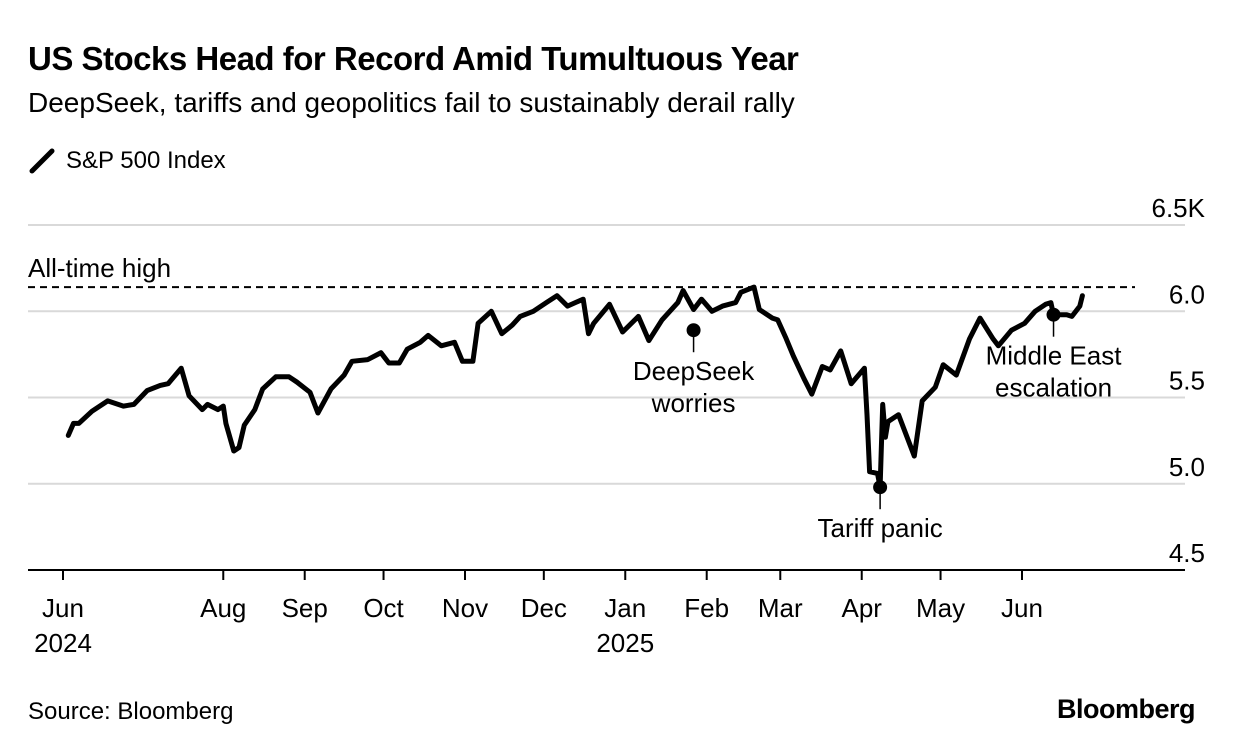 This screenshot has height=754, width=1233. What do you see at coordinates (1187, 294) in the screenshot?
I see `y-tick-label: 6.0` at bounding box center [1187, 294].